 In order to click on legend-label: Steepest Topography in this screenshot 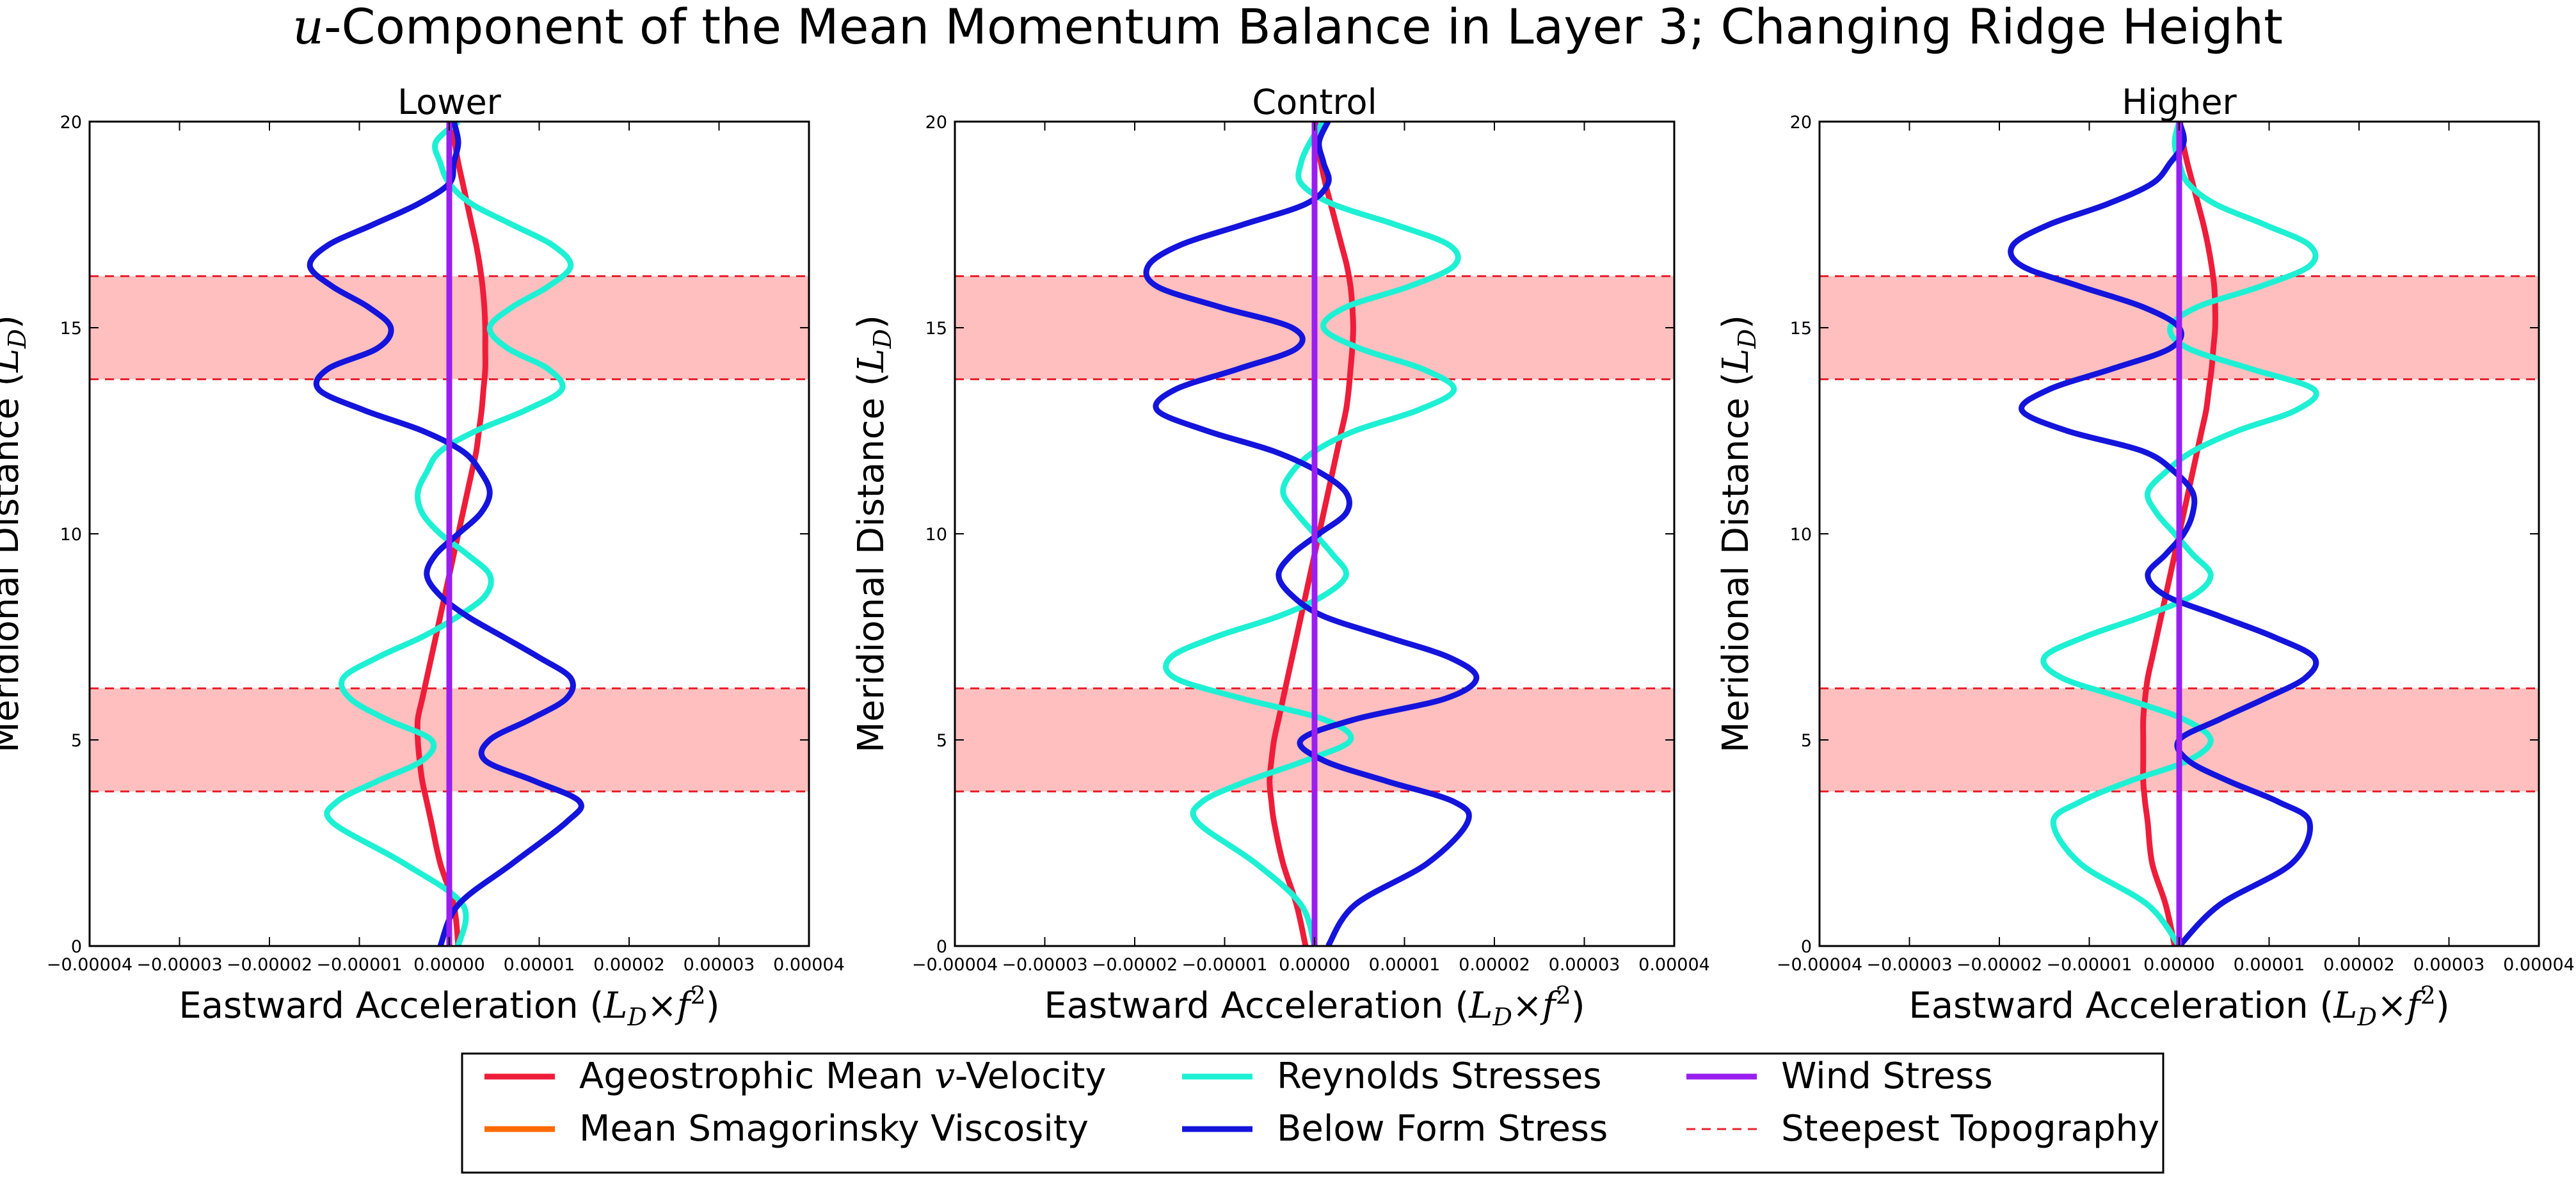, I will do `click(1970, 1129)`.